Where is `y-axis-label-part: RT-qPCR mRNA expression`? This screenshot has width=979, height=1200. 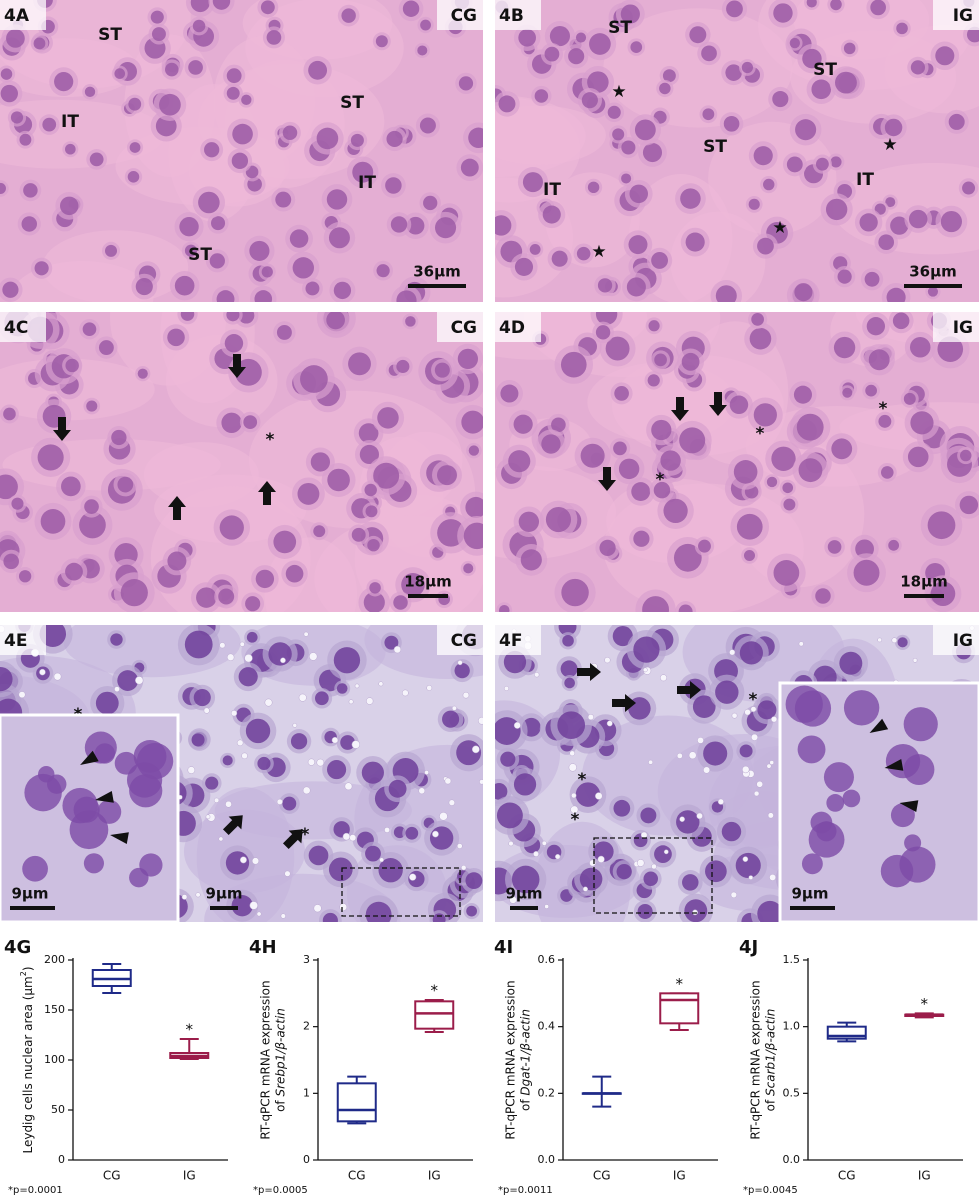
y-axis-label-part: RT-qPCR mRNA expression is located at coordinates (510, 1059).